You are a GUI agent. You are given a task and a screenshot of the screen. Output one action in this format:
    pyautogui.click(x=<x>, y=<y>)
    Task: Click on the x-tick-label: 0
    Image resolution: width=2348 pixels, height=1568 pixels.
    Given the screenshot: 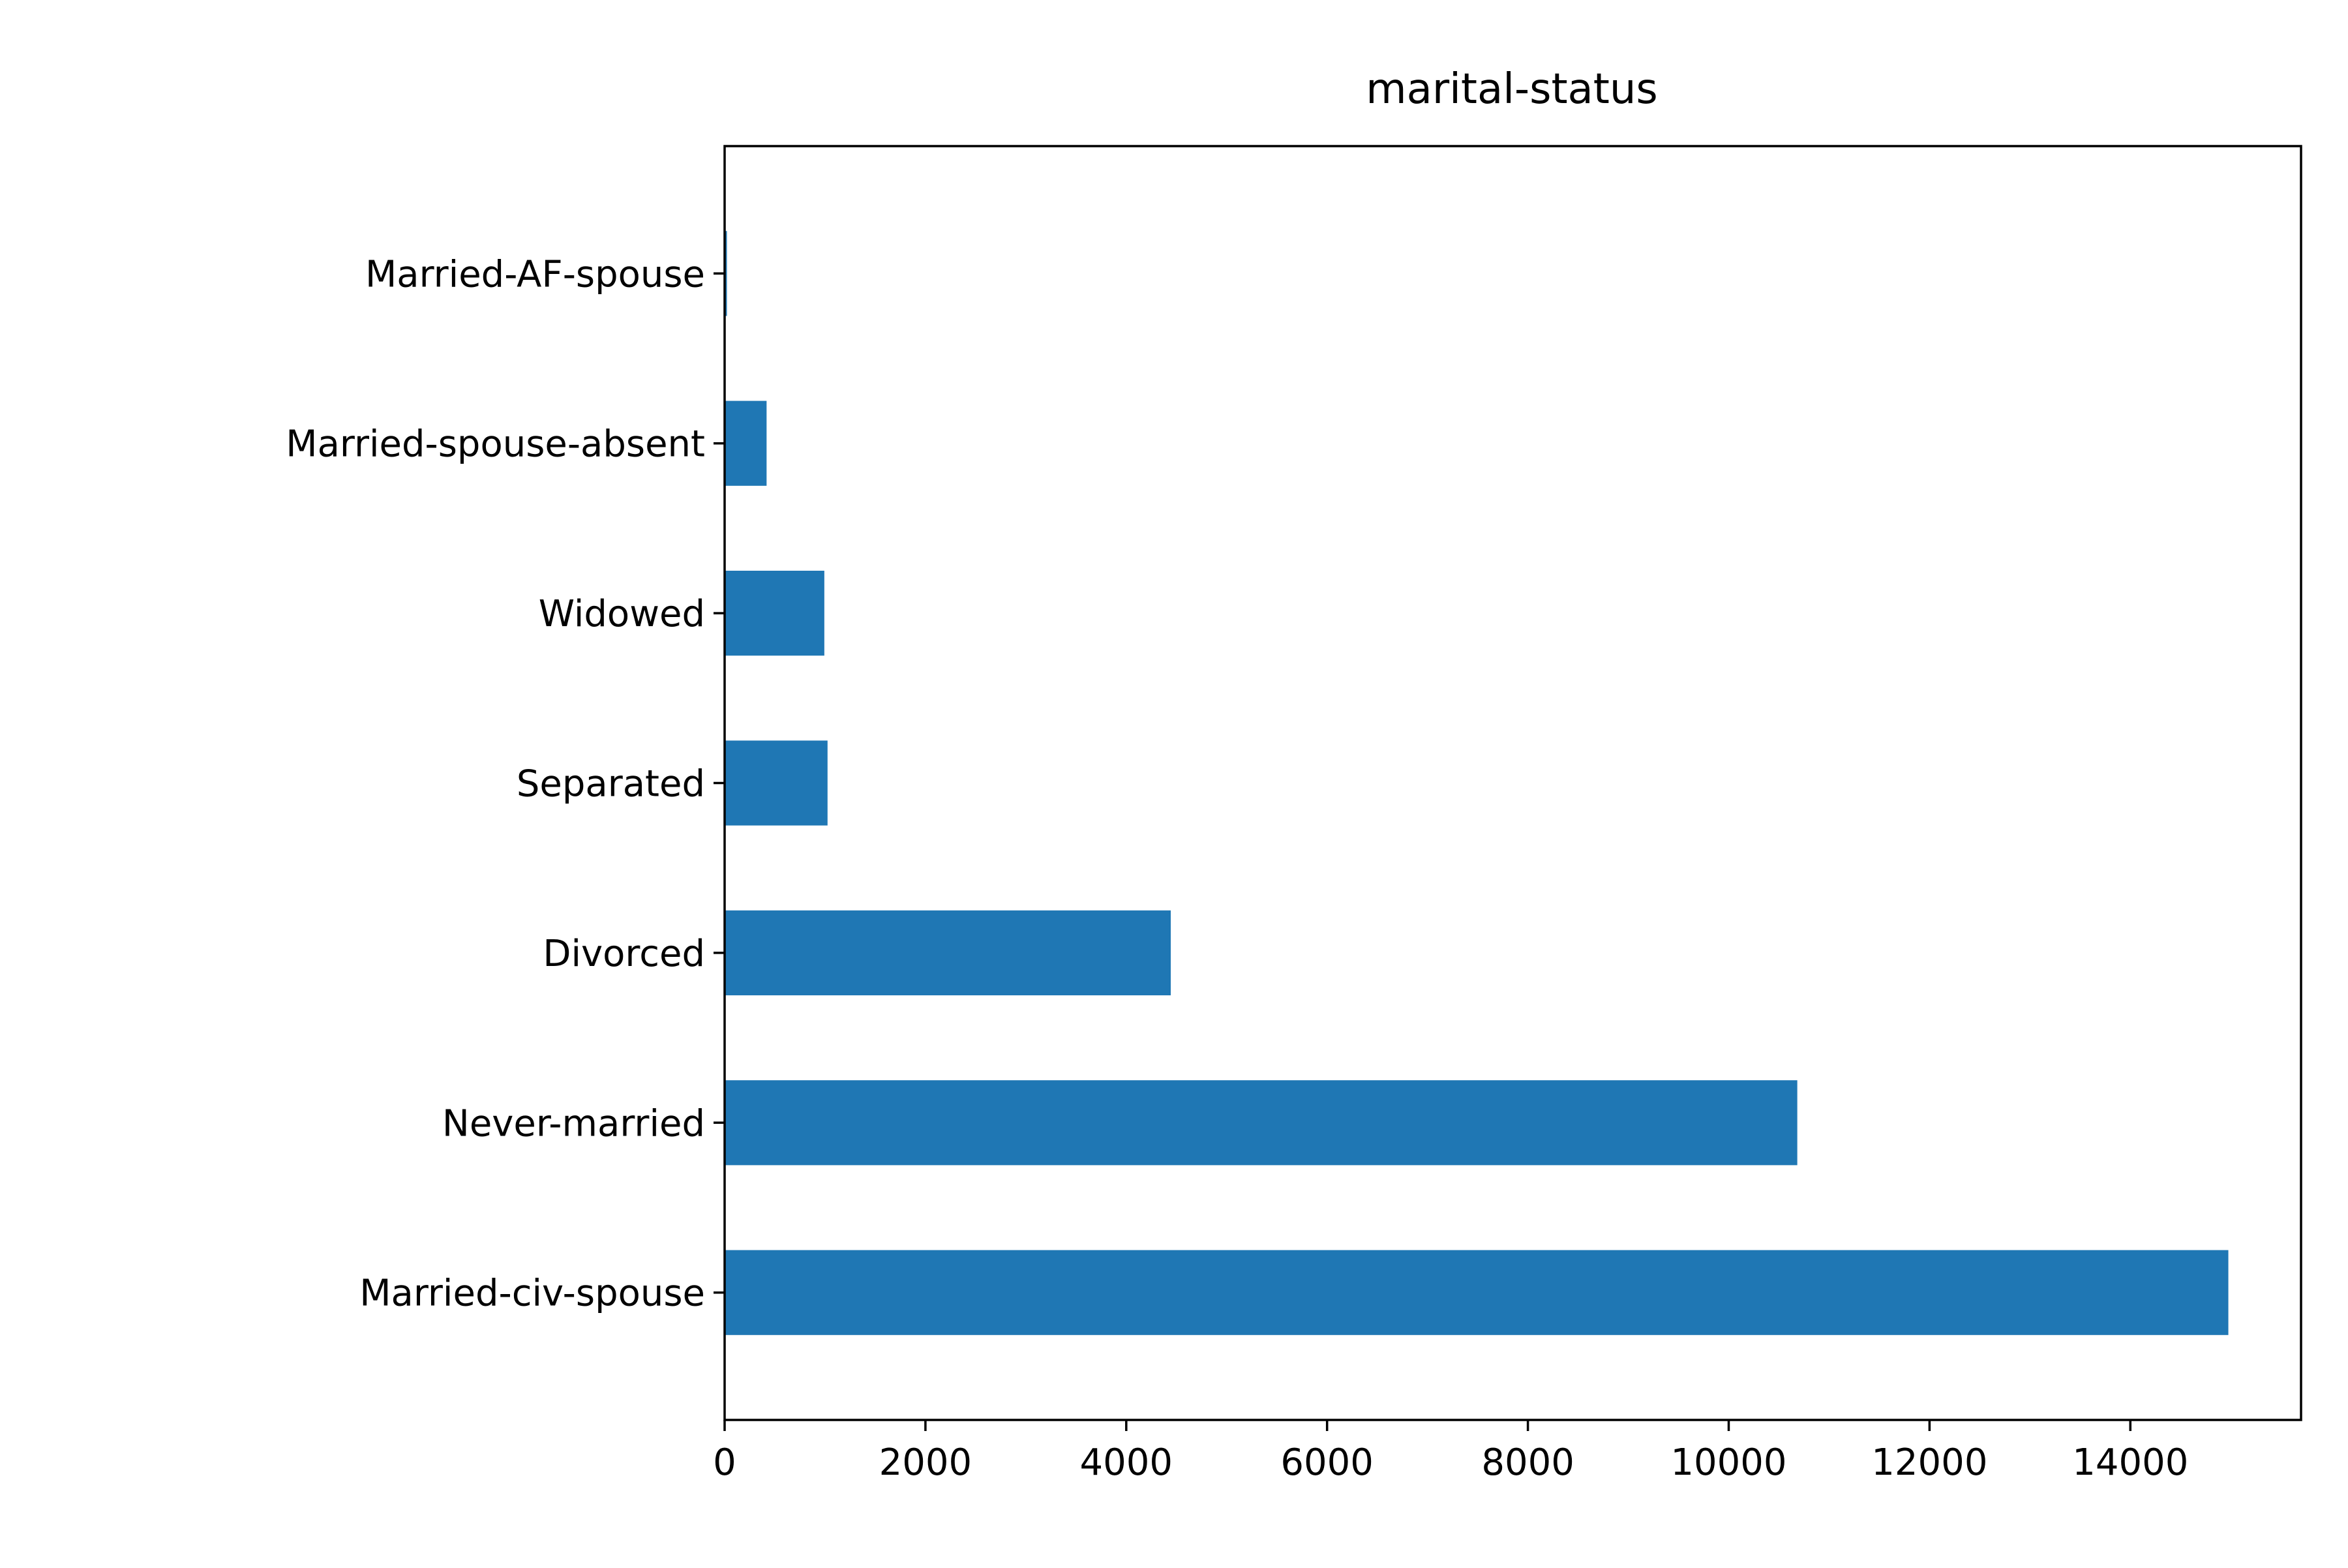 What is the action you would take?
    pyautogui.click(x=725, y=1462)
    